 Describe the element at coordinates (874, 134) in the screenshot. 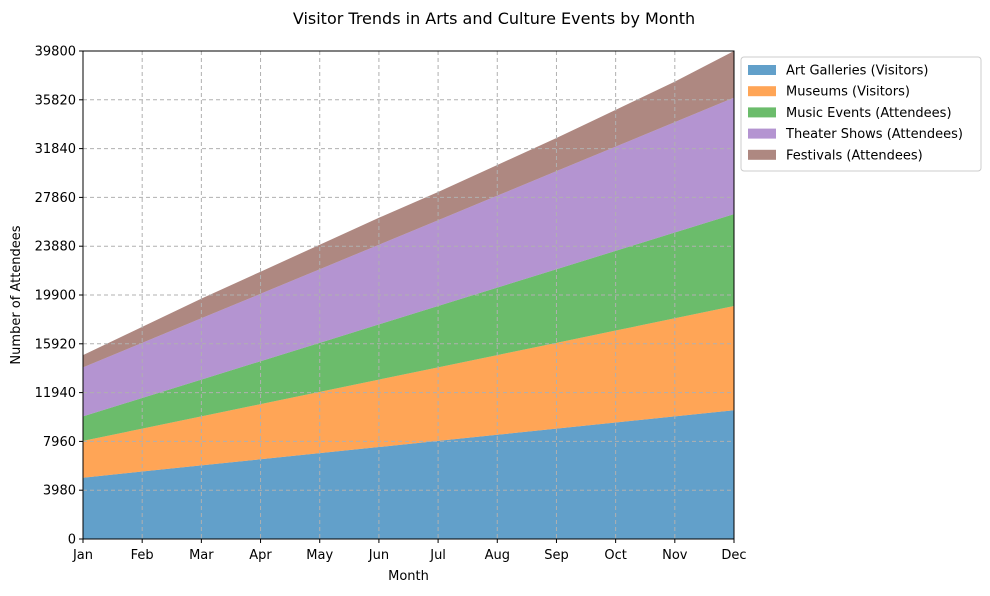

I see `legend-label-4: Theater Shows (Attendees)` at that location.